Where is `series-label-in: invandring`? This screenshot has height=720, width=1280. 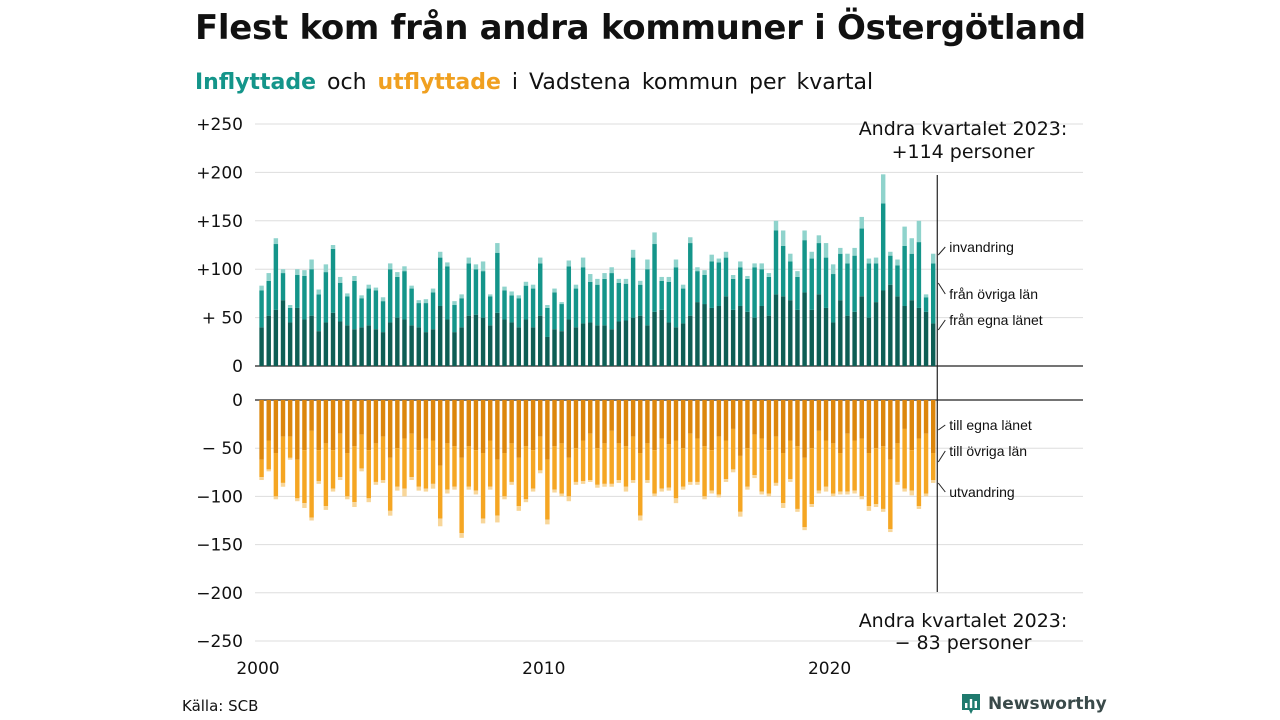
series-label-in: invandring is located at coordinates (981, 247).